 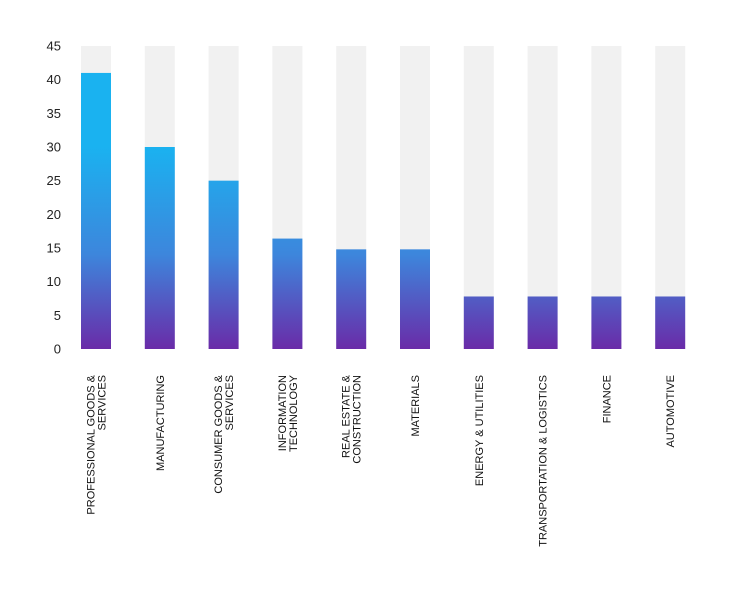 I want to click on x-tick-label-line: CONSUMER GOODS &, so click(x=219, y=433).